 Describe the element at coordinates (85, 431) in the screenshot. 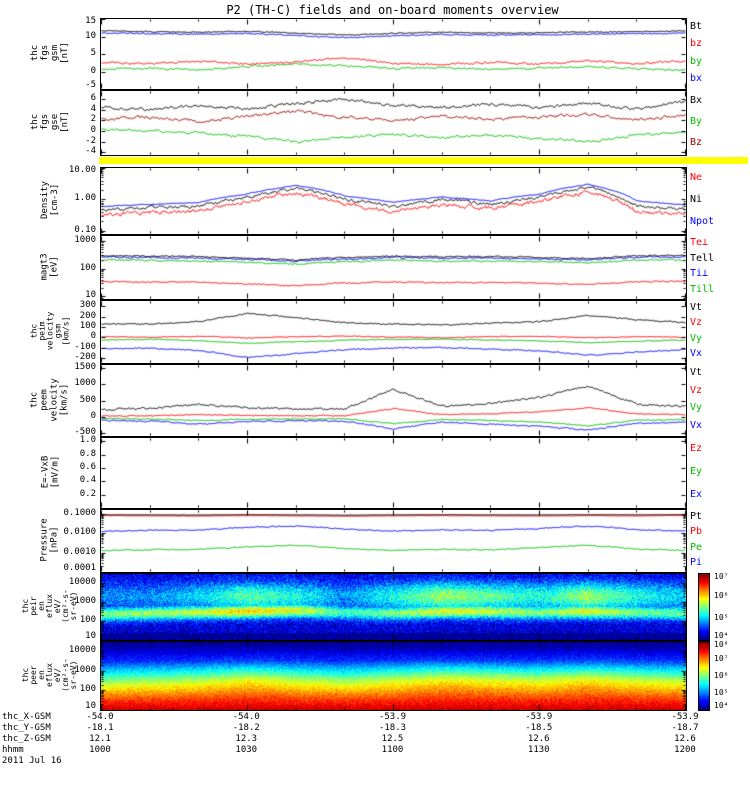

I see `y-tick-label: -500` at that location.